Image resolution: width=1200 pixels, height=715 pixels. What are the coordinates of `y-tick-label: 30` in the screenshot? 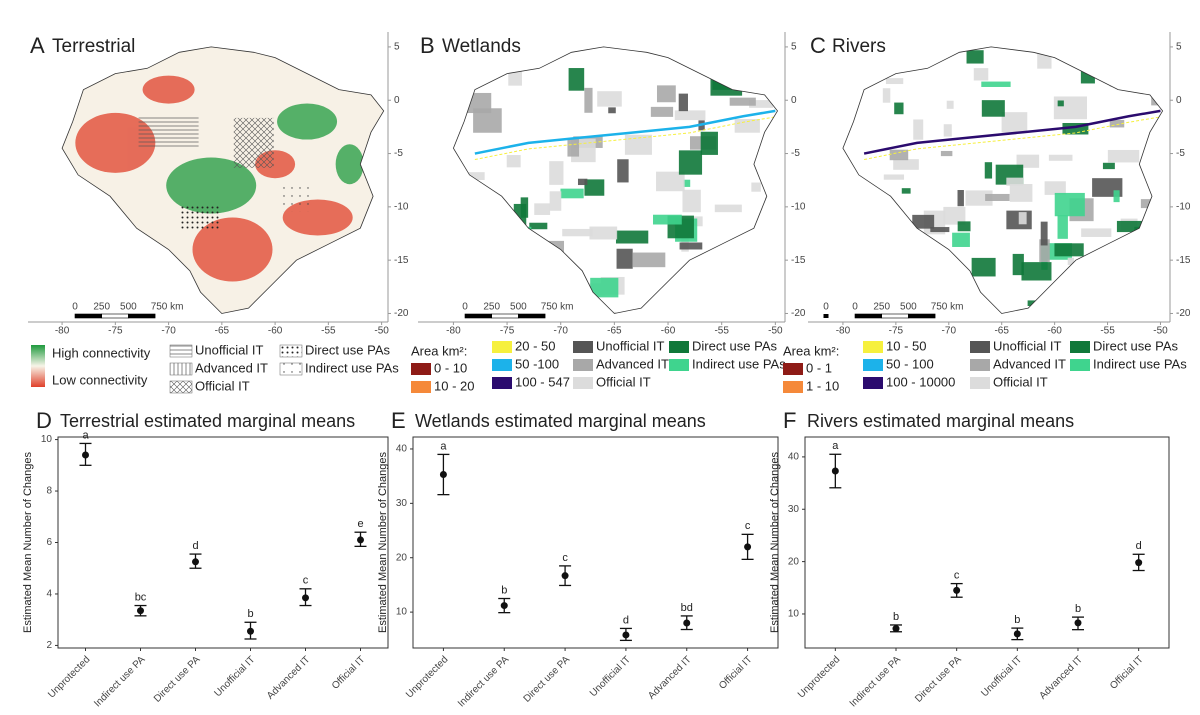 It's located at (402, 503).